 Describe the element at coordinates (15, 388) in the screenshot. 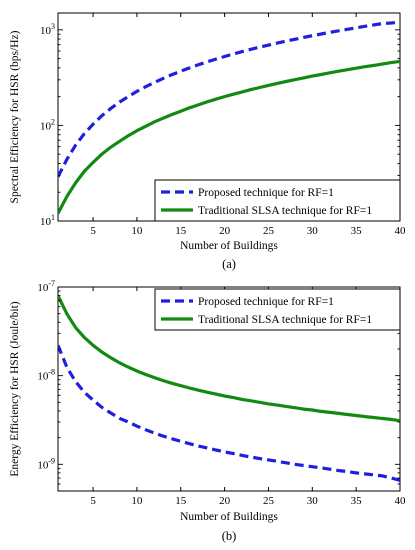

I see `y-axis-label: Energy Efficiency for HSR (Joule/bit)` at that location.